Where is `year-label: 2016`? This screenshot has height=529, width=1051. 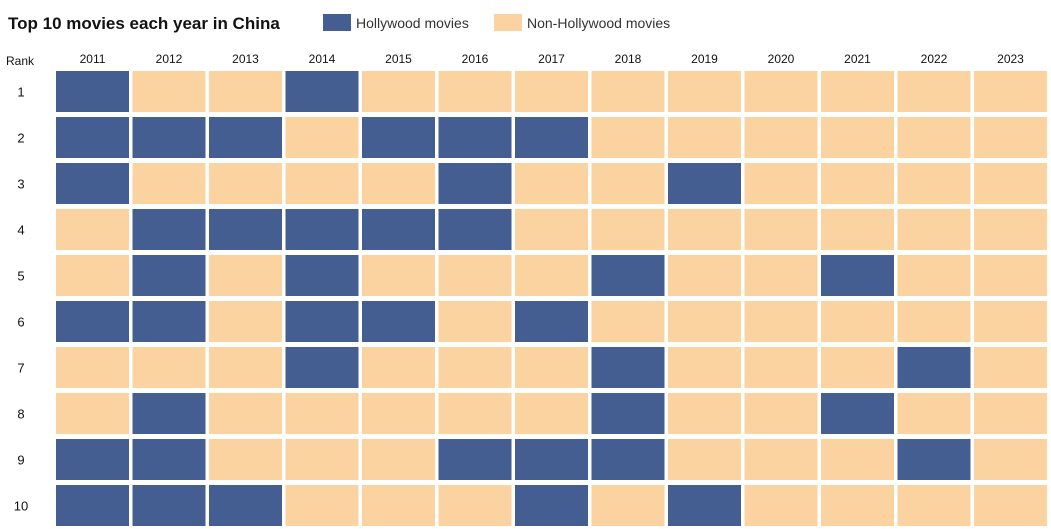
year-label: 2016 is located at coordinates (475, 59).